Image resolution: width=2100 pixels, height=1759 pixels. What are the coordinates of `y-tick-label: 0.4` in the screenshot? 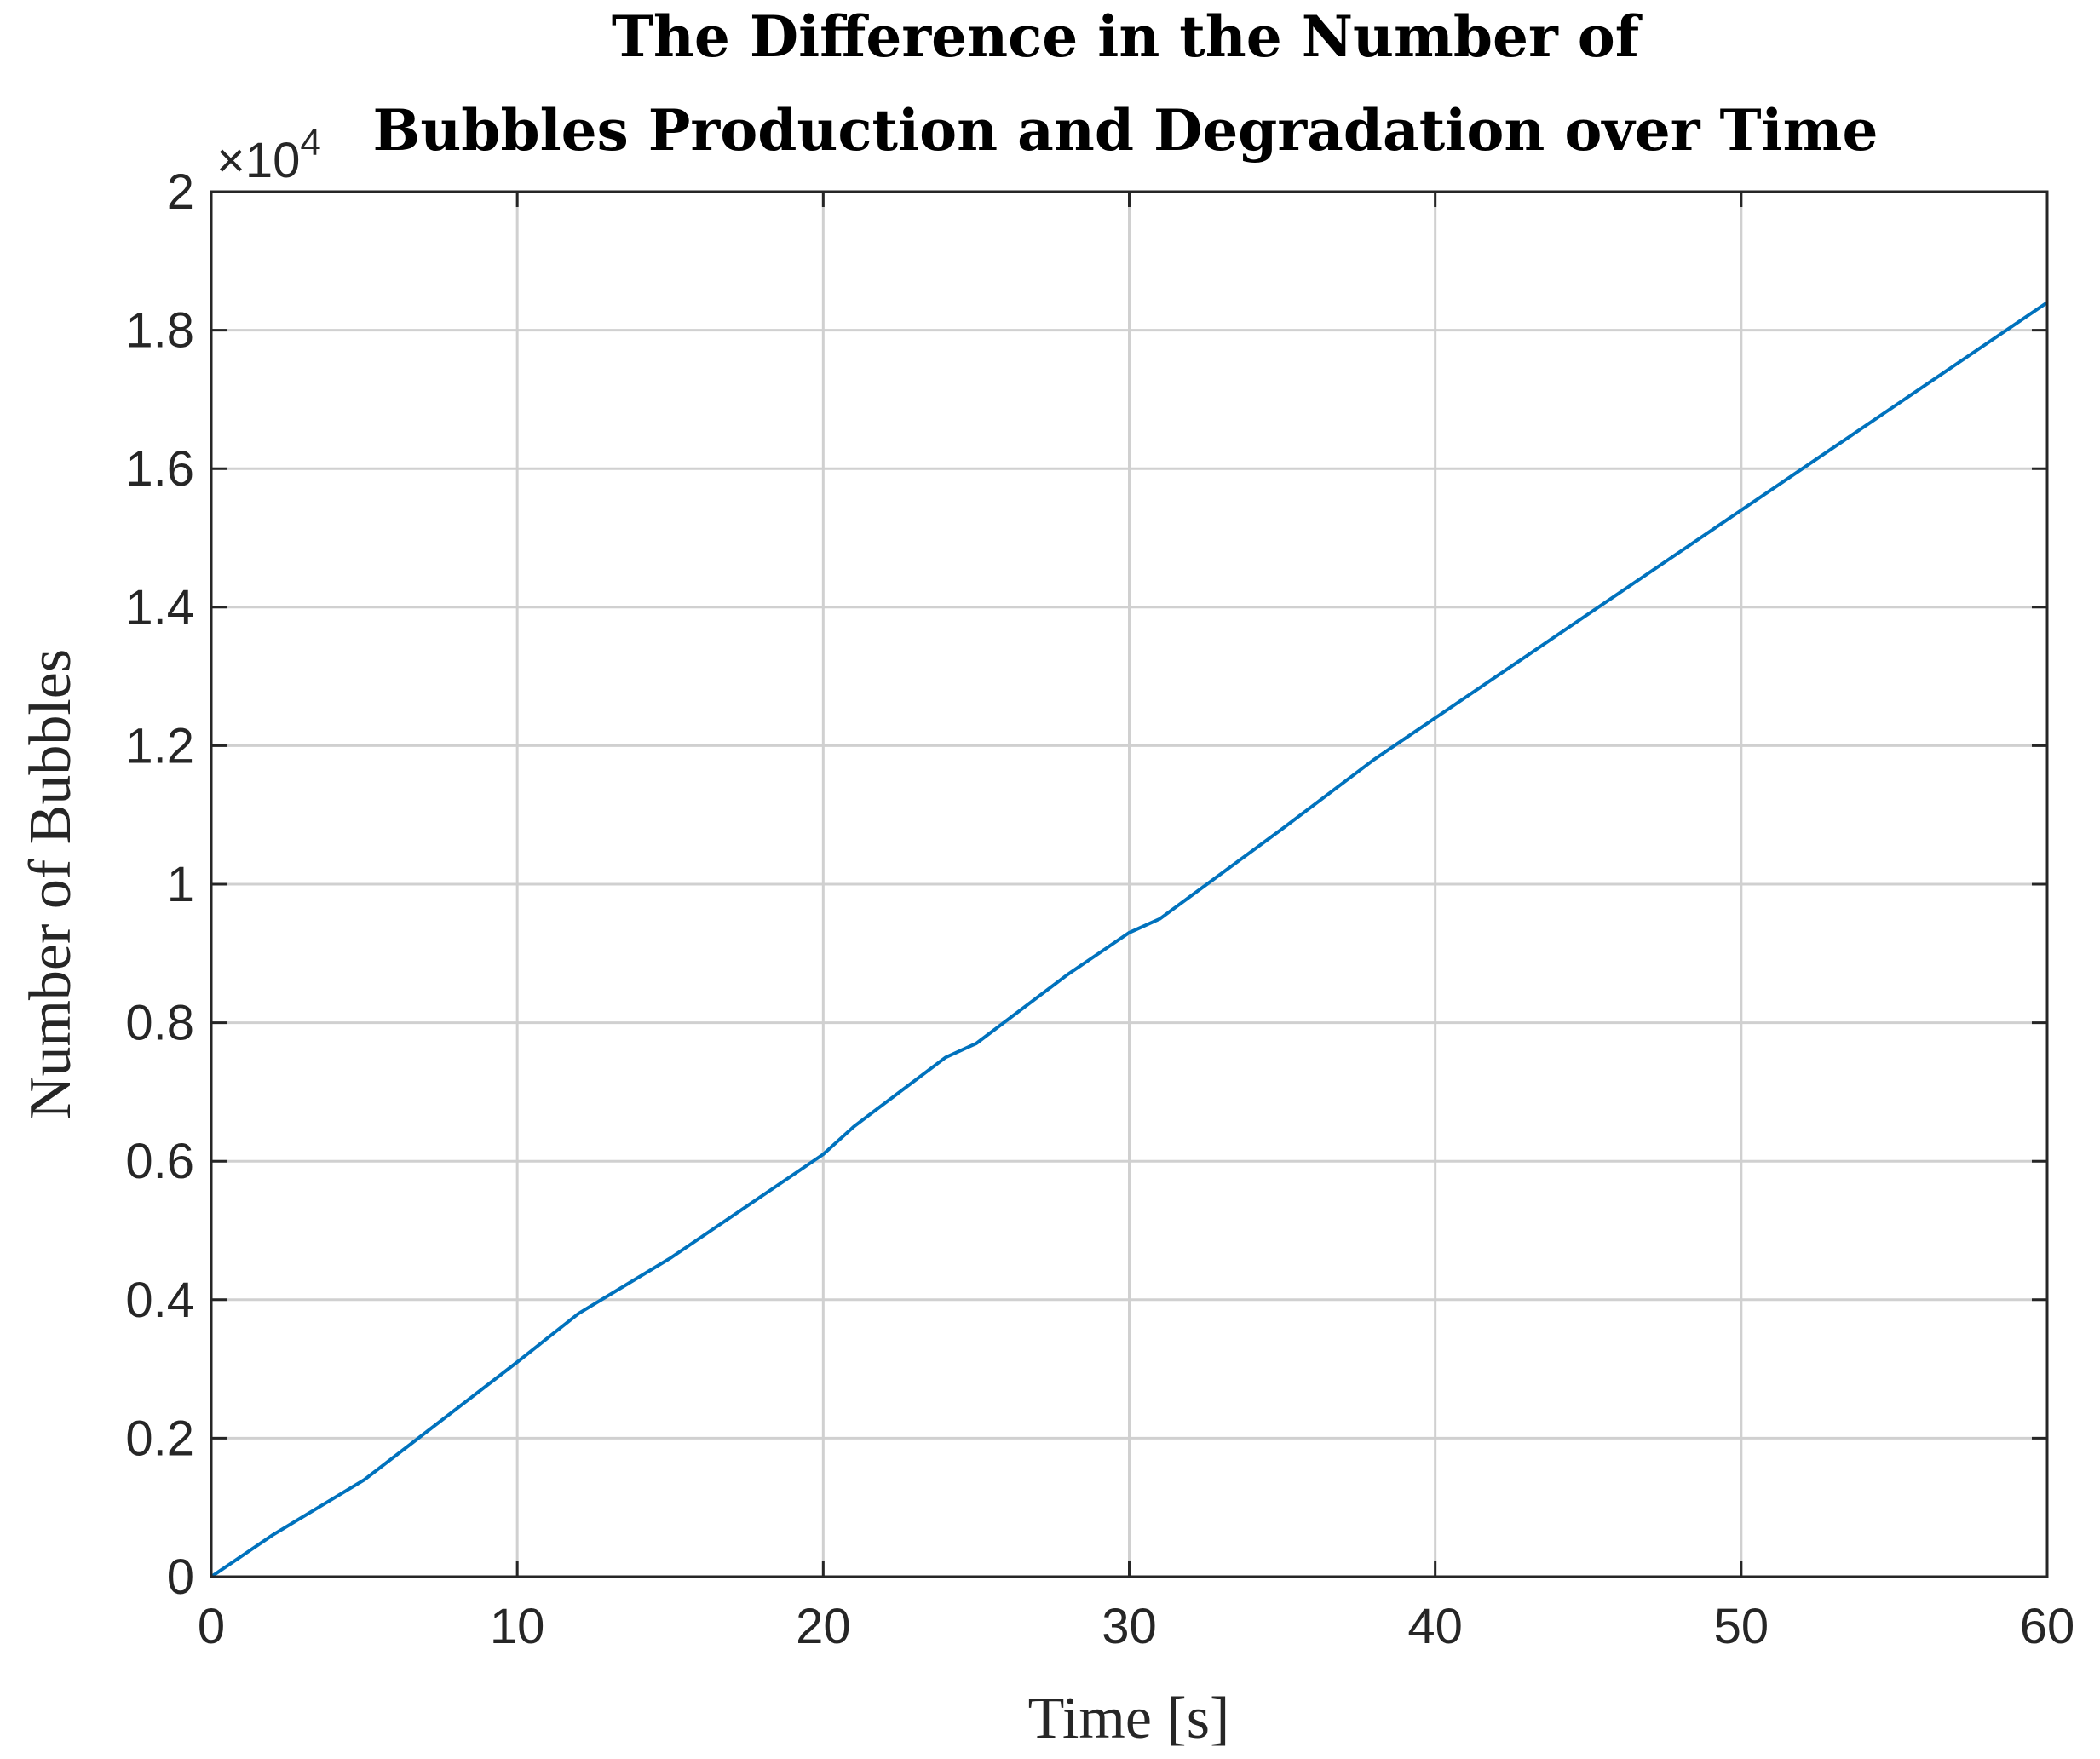 It's located at (159, 1300).